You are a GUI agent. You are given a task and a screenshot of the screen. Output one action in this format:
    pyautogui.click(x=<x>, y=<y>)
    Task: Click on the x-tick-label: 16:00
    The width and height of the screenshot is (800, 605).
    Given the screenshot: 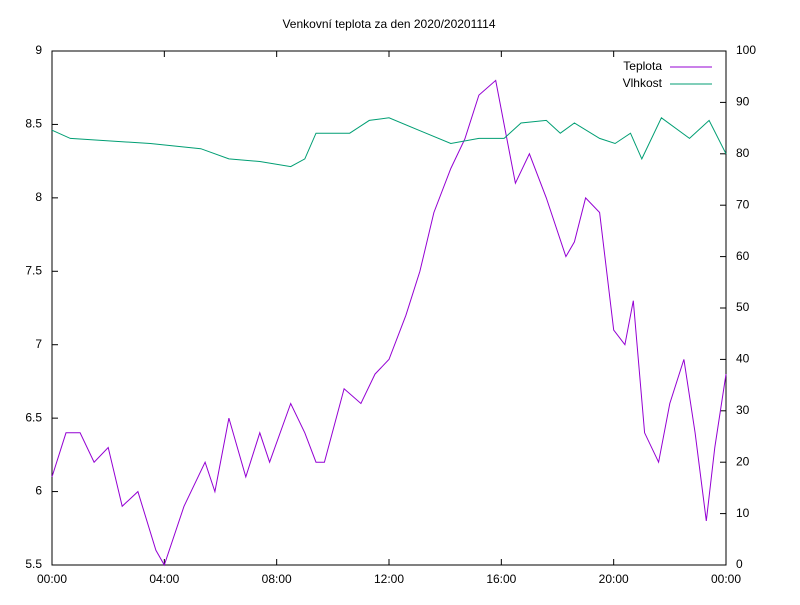 What is the action you would take?
    pyautogui.click(x=501, y=579)
    